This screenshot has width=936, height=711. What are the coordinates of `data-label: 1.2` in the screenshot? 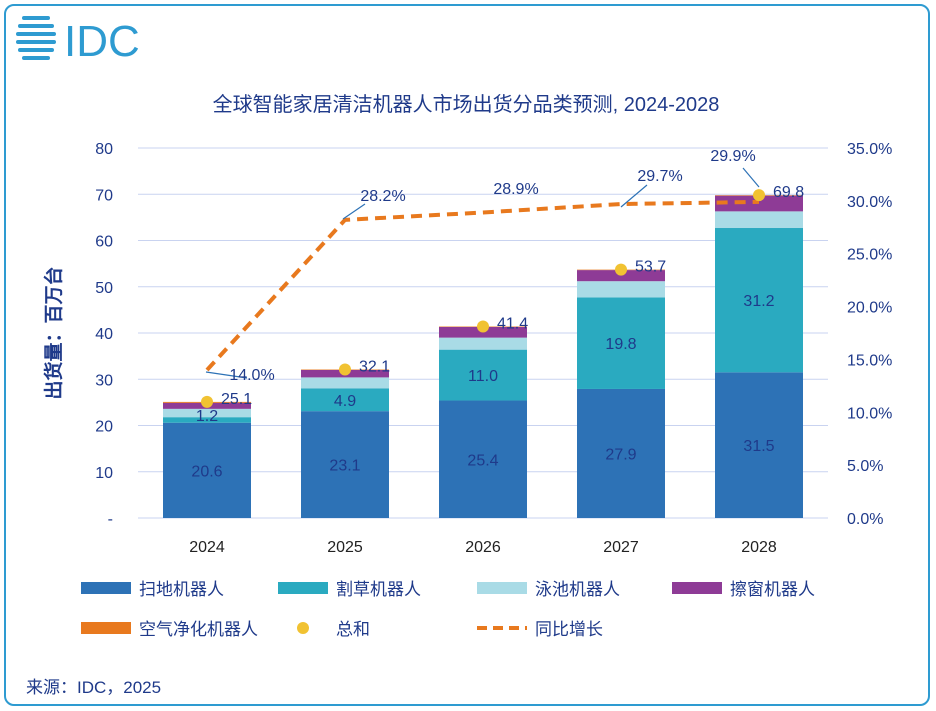 It's located at (207, 416).